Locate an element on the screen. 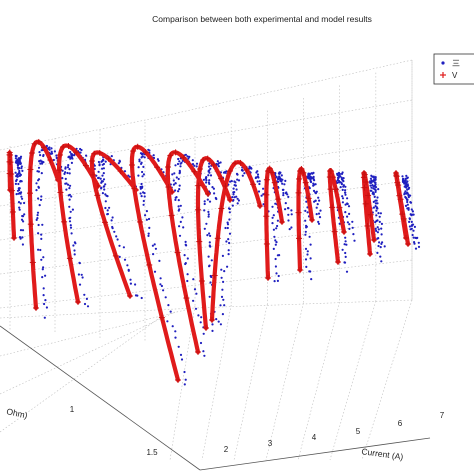 Image resolution: width=474 pixels, height=474 pixels. x-tick-label: 2 is located at coordinates (226, 449).